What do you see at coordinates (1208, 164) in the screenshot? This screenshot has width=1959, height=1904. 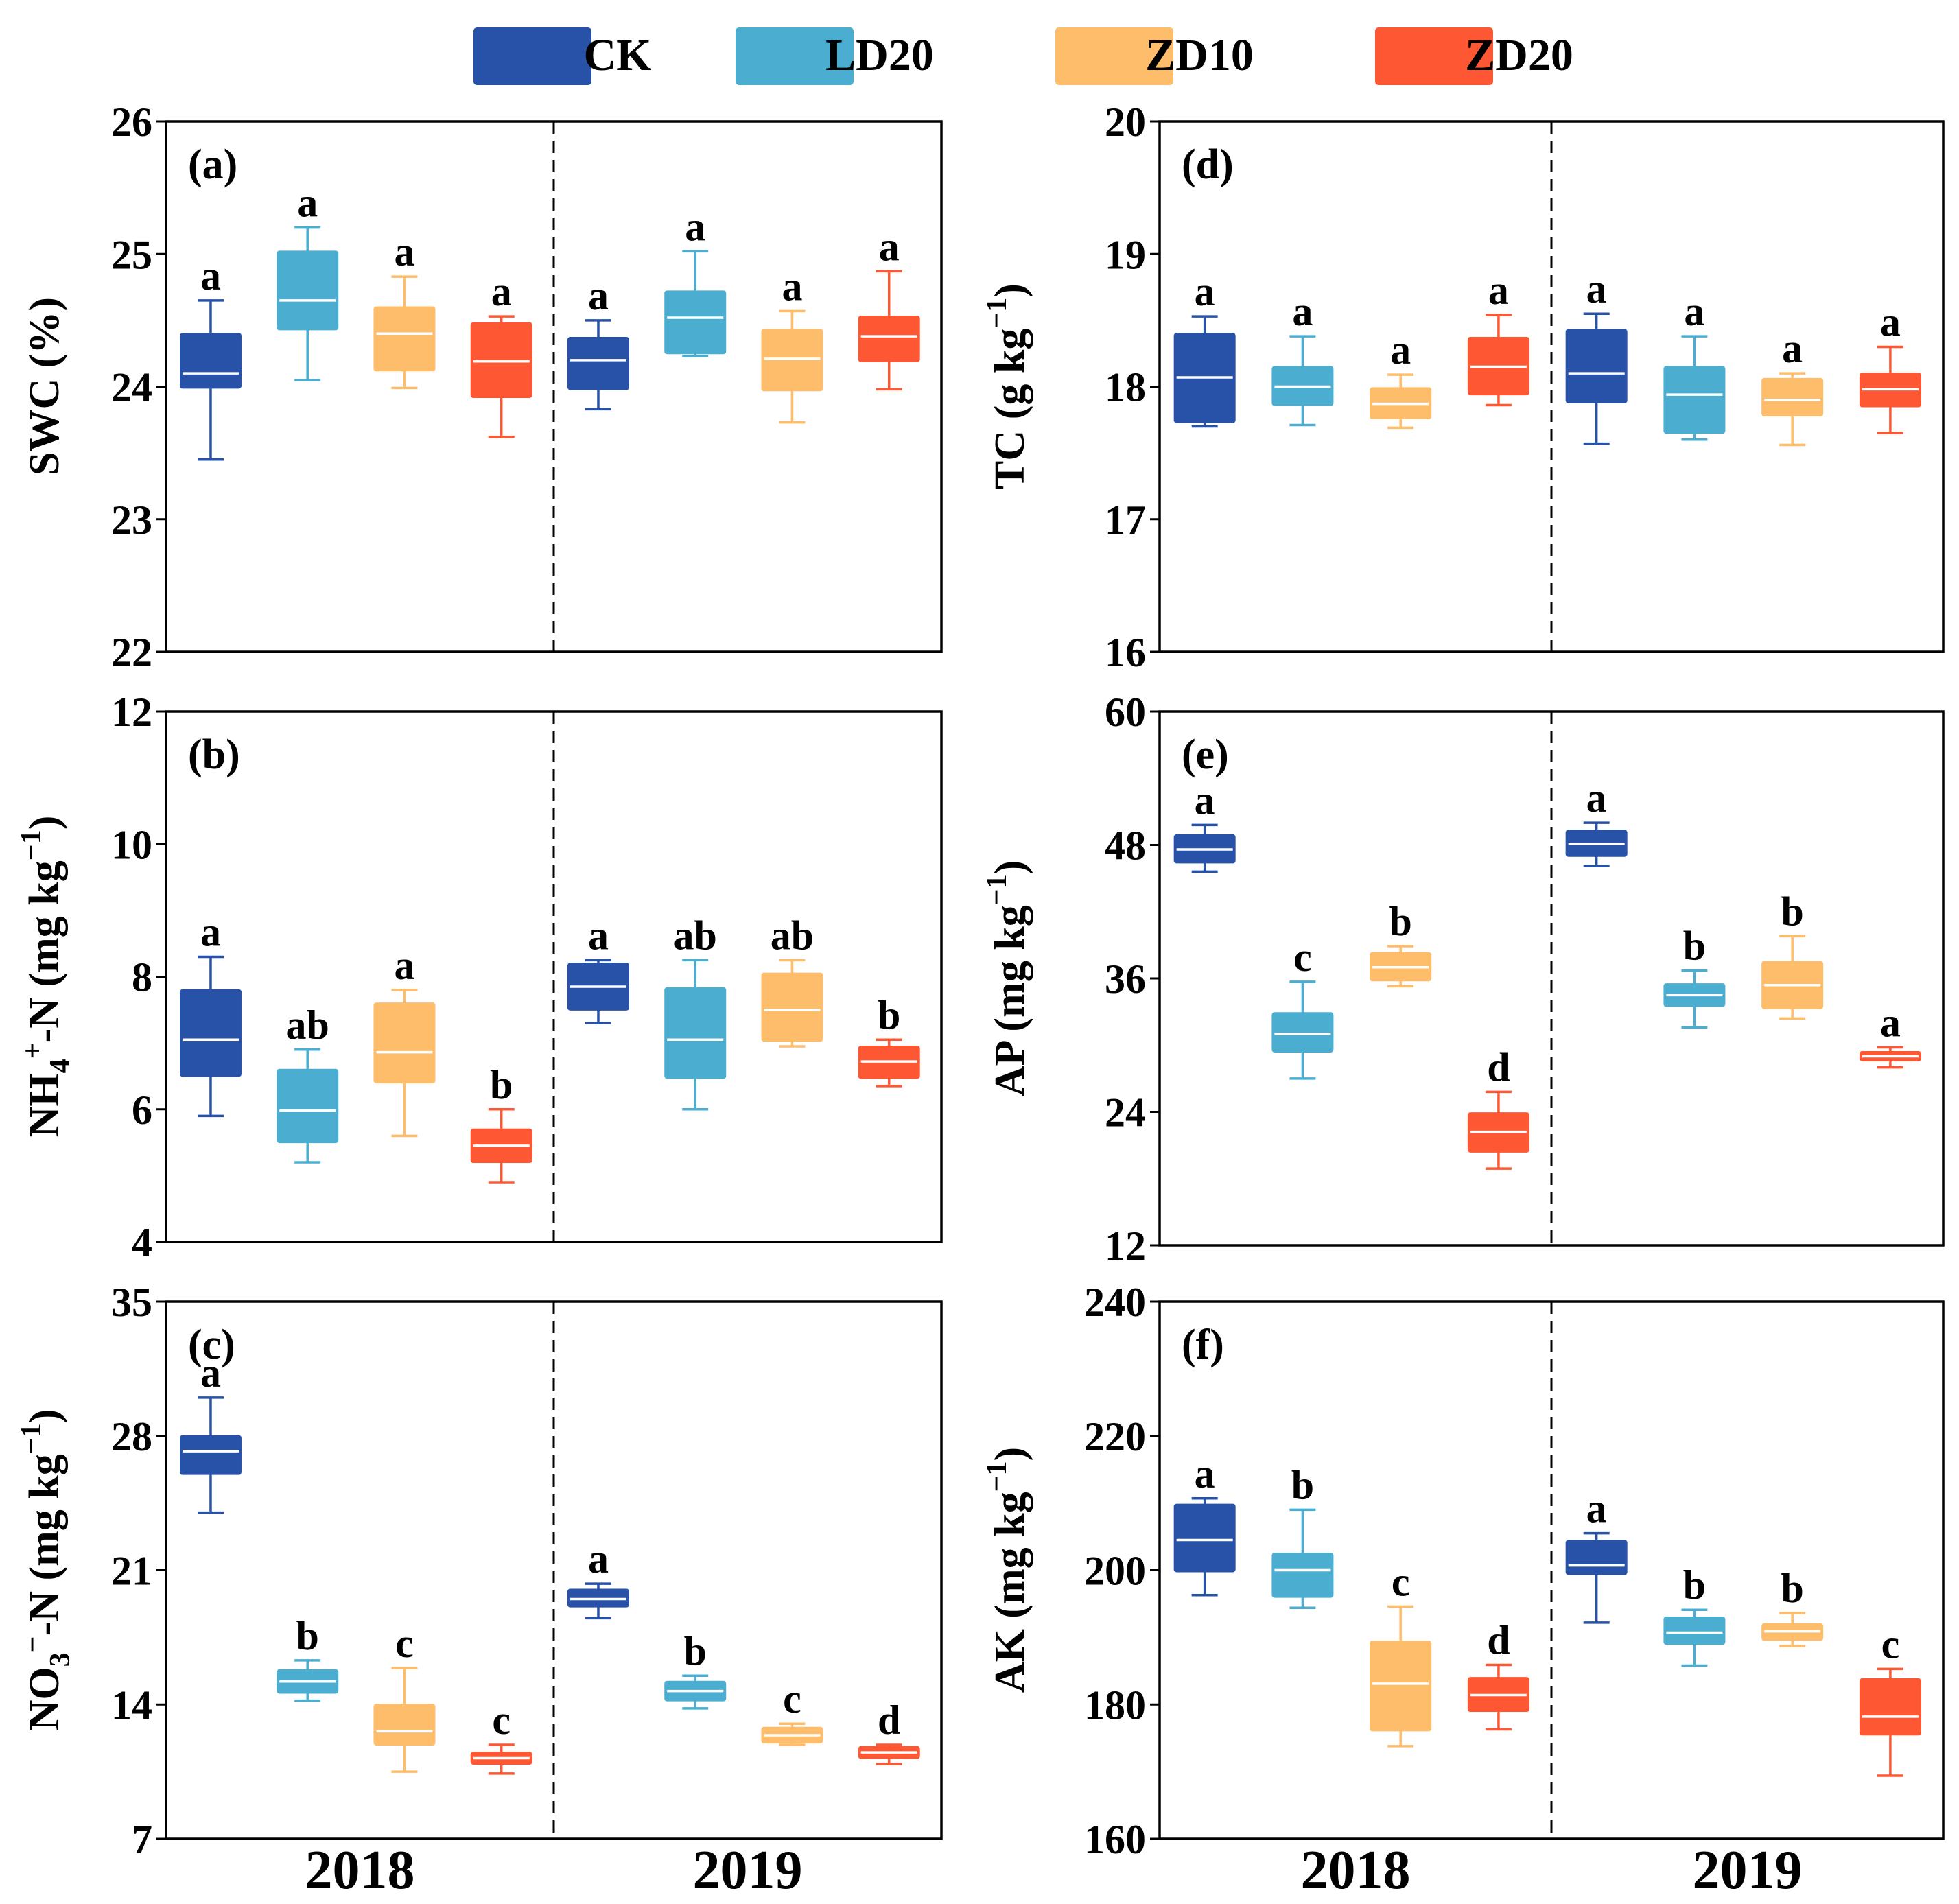 I see `panel-label: (d)` at bounding box center [1208, 164].